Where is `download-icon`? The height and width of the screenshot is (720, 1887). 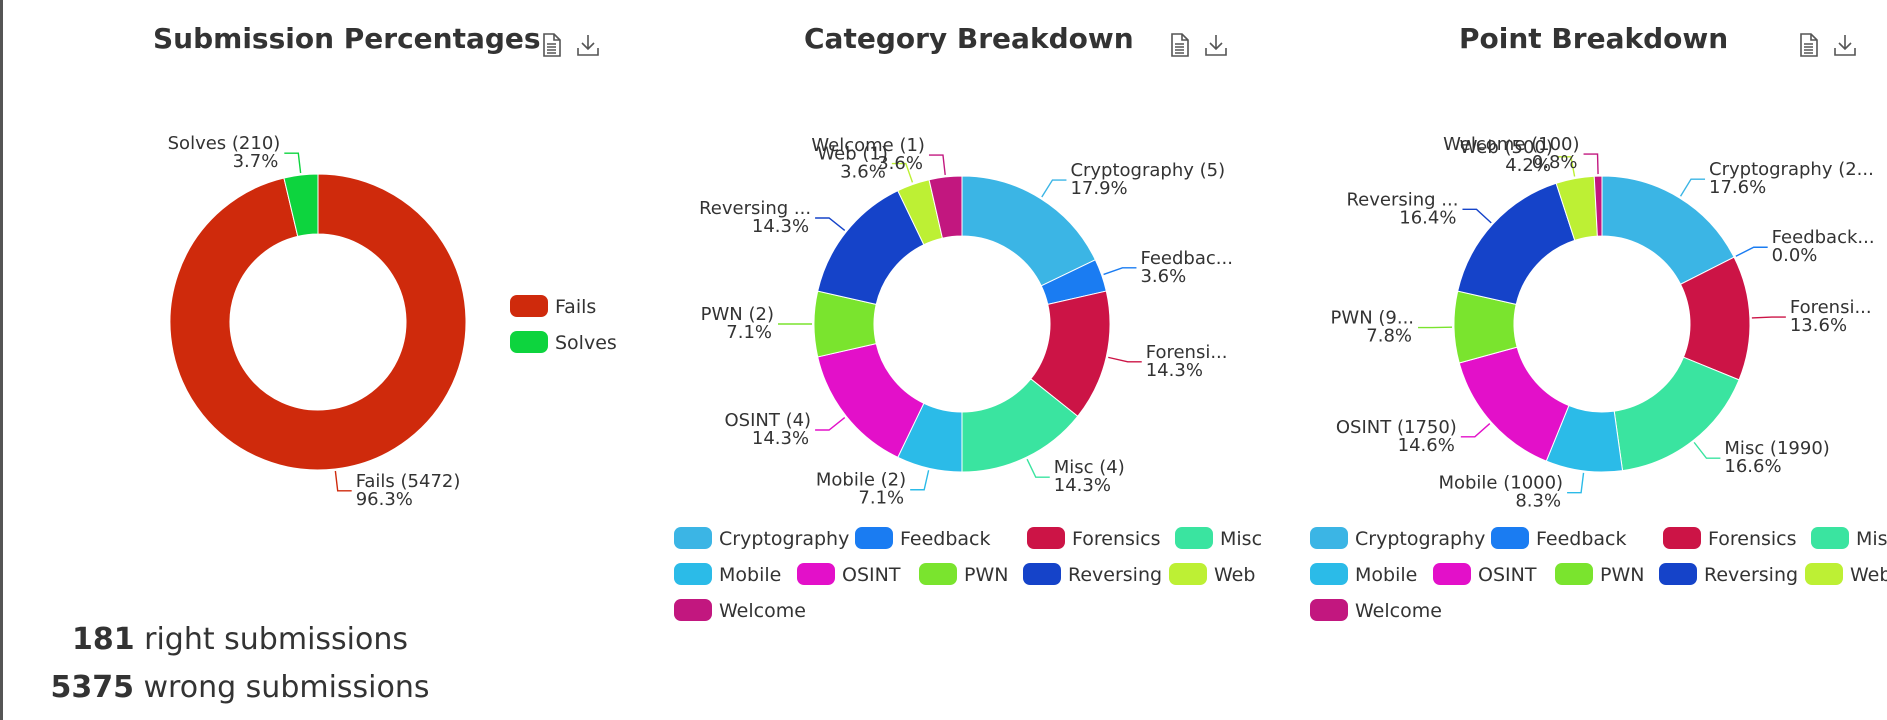
download-icon is located at coordinates (1845, 45).